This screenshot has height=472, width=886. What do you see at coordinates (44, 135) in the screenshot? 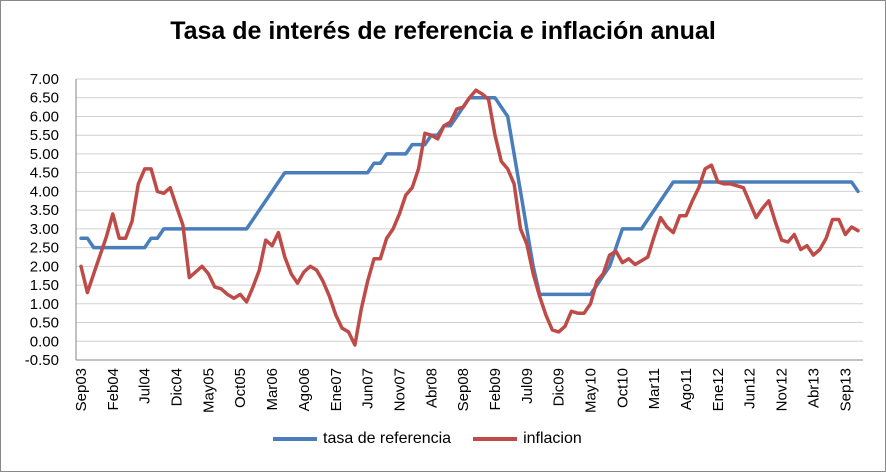
I see `y-tick-label: 5.50` at bounding box center [44, 135].